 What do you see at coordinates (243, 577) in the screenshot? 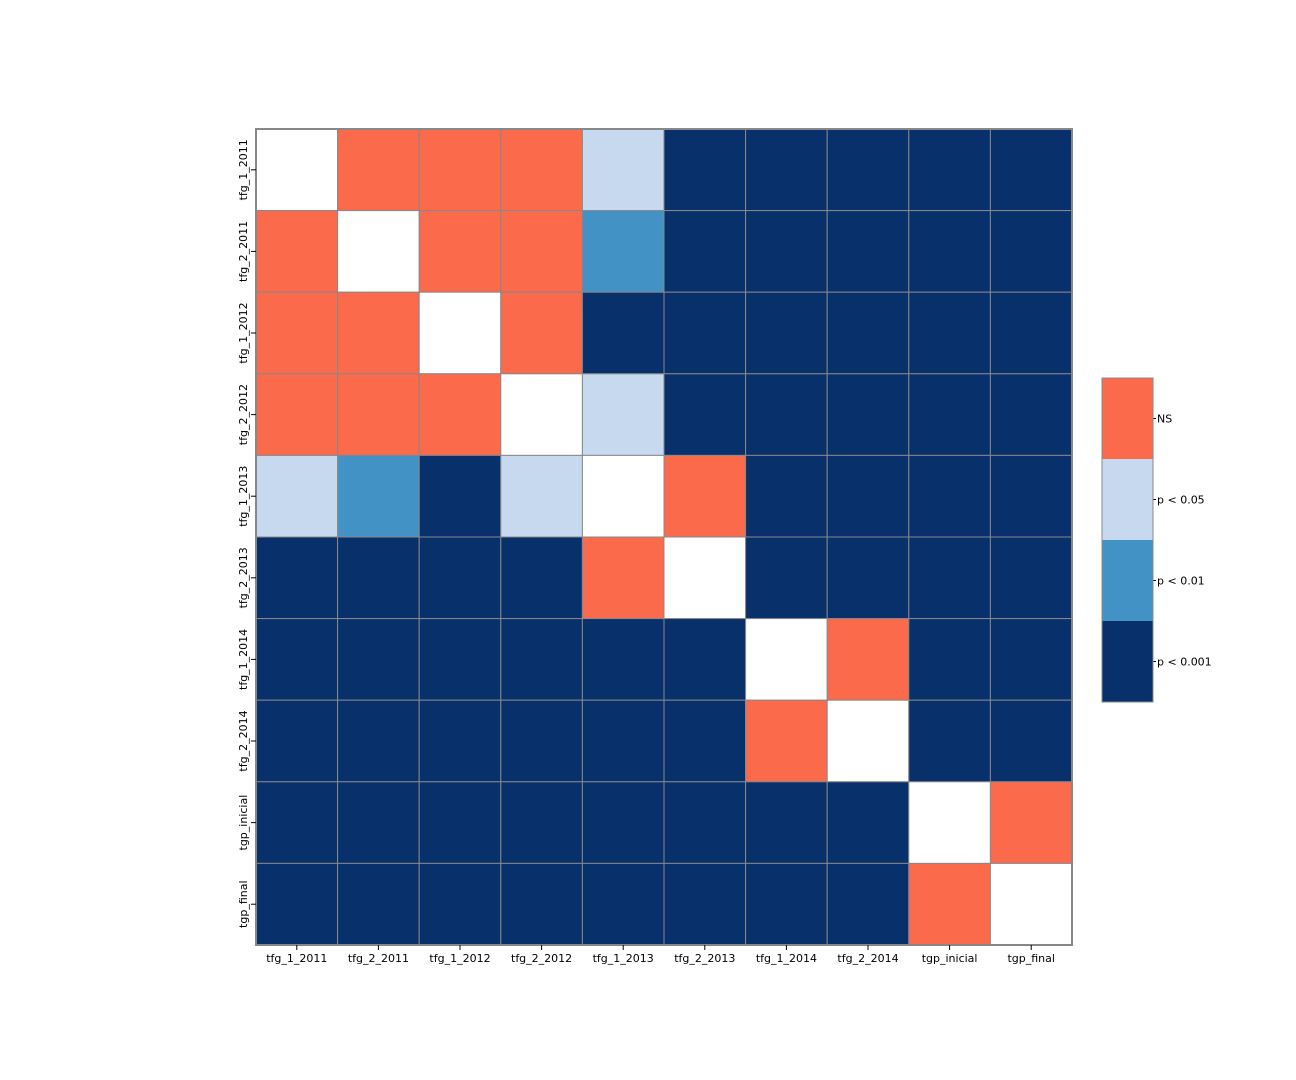
I see `y-tick-label: tfg_2_2013` at bounding box center [243, 577].